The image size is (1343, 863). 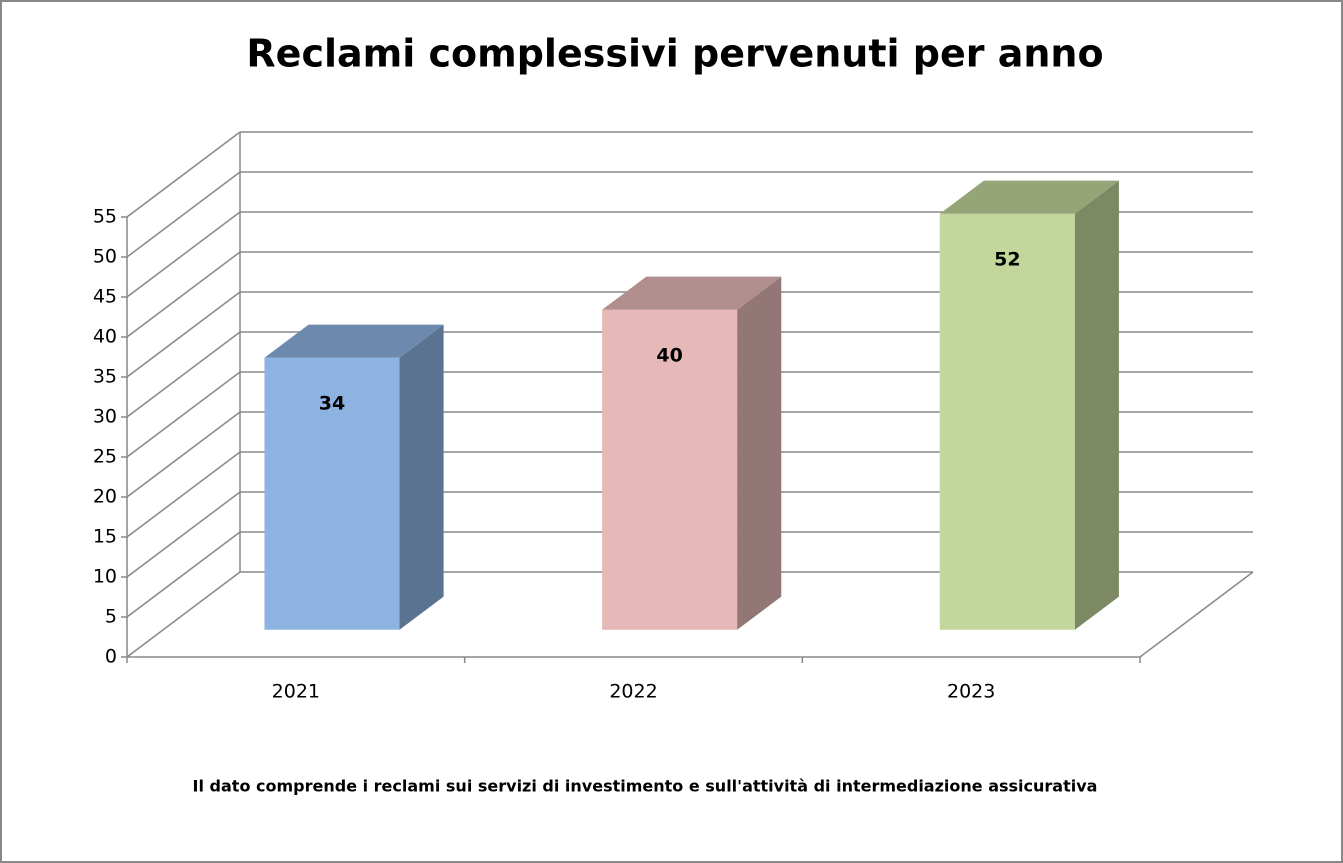 I want to click on x-tick-label: 2021, so click(x=296, y=692).